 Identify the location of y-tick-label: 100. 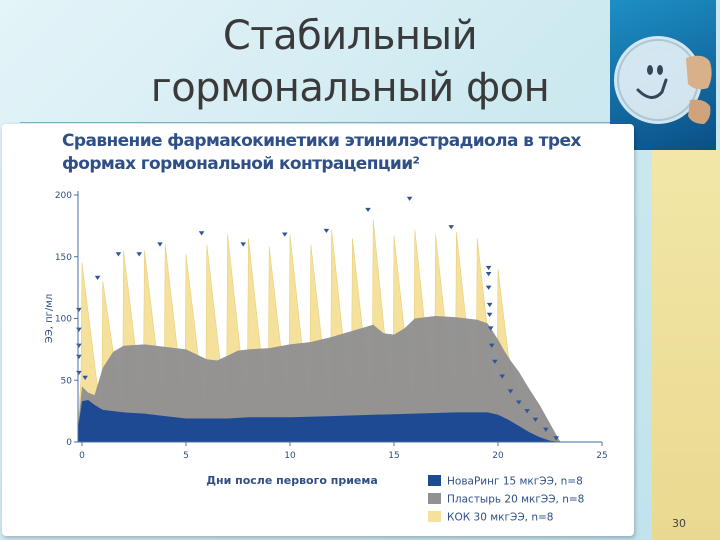
(63, 320).